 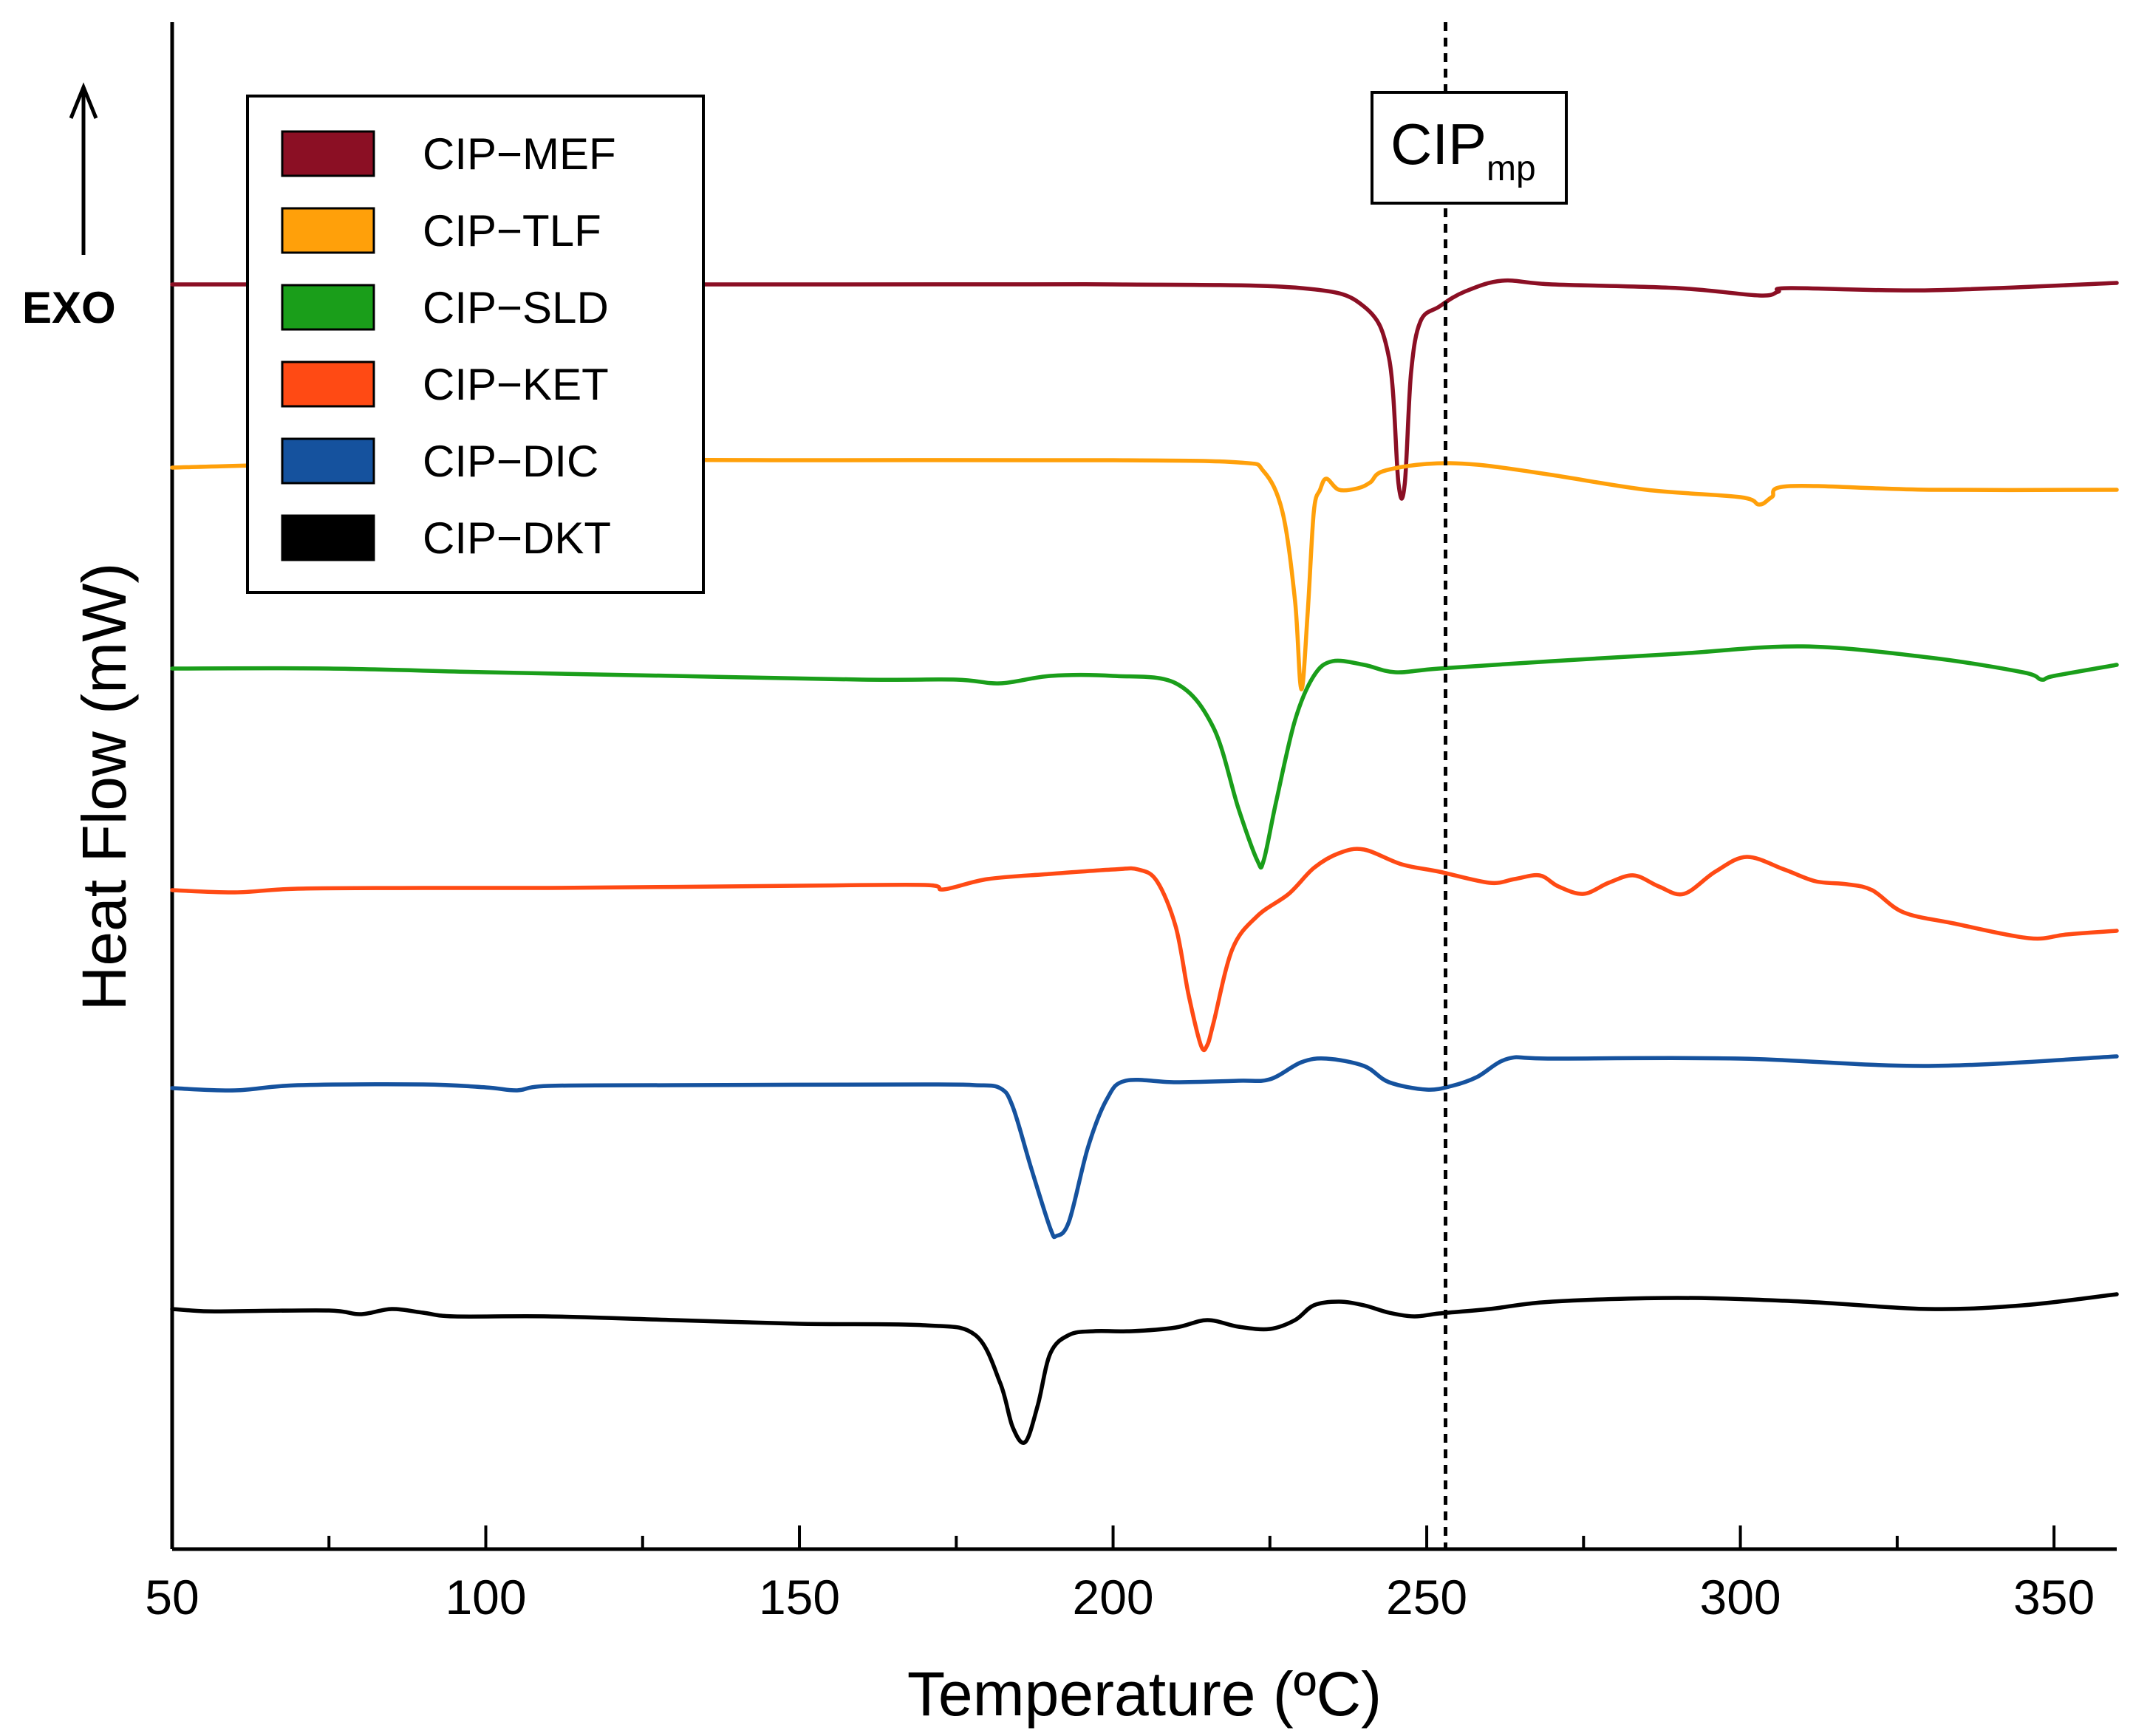 I want to click on cip-mp-label-box, so click(x=1470, y=148).